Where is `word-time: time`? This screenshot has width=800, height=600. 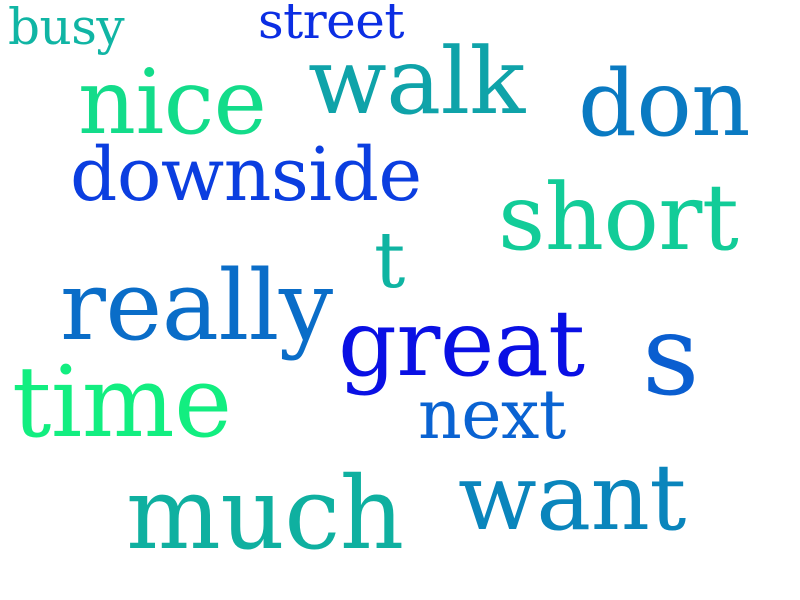
word-time: time is located at coordinates (122, 403).